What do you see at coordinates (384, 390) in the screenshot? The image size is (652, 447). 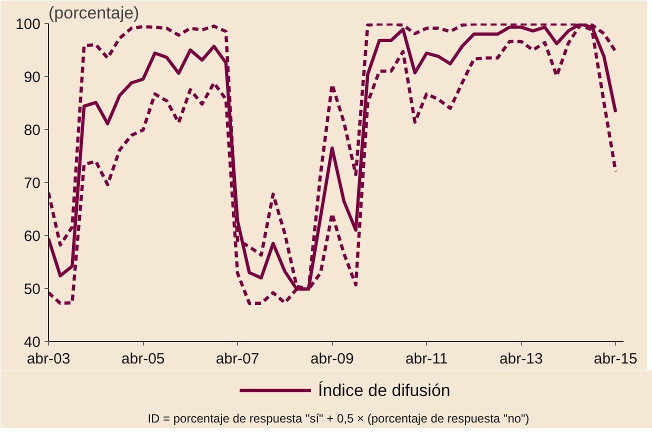 I see `legend-label: Índice de difusión` at bounding box center [384, 390].